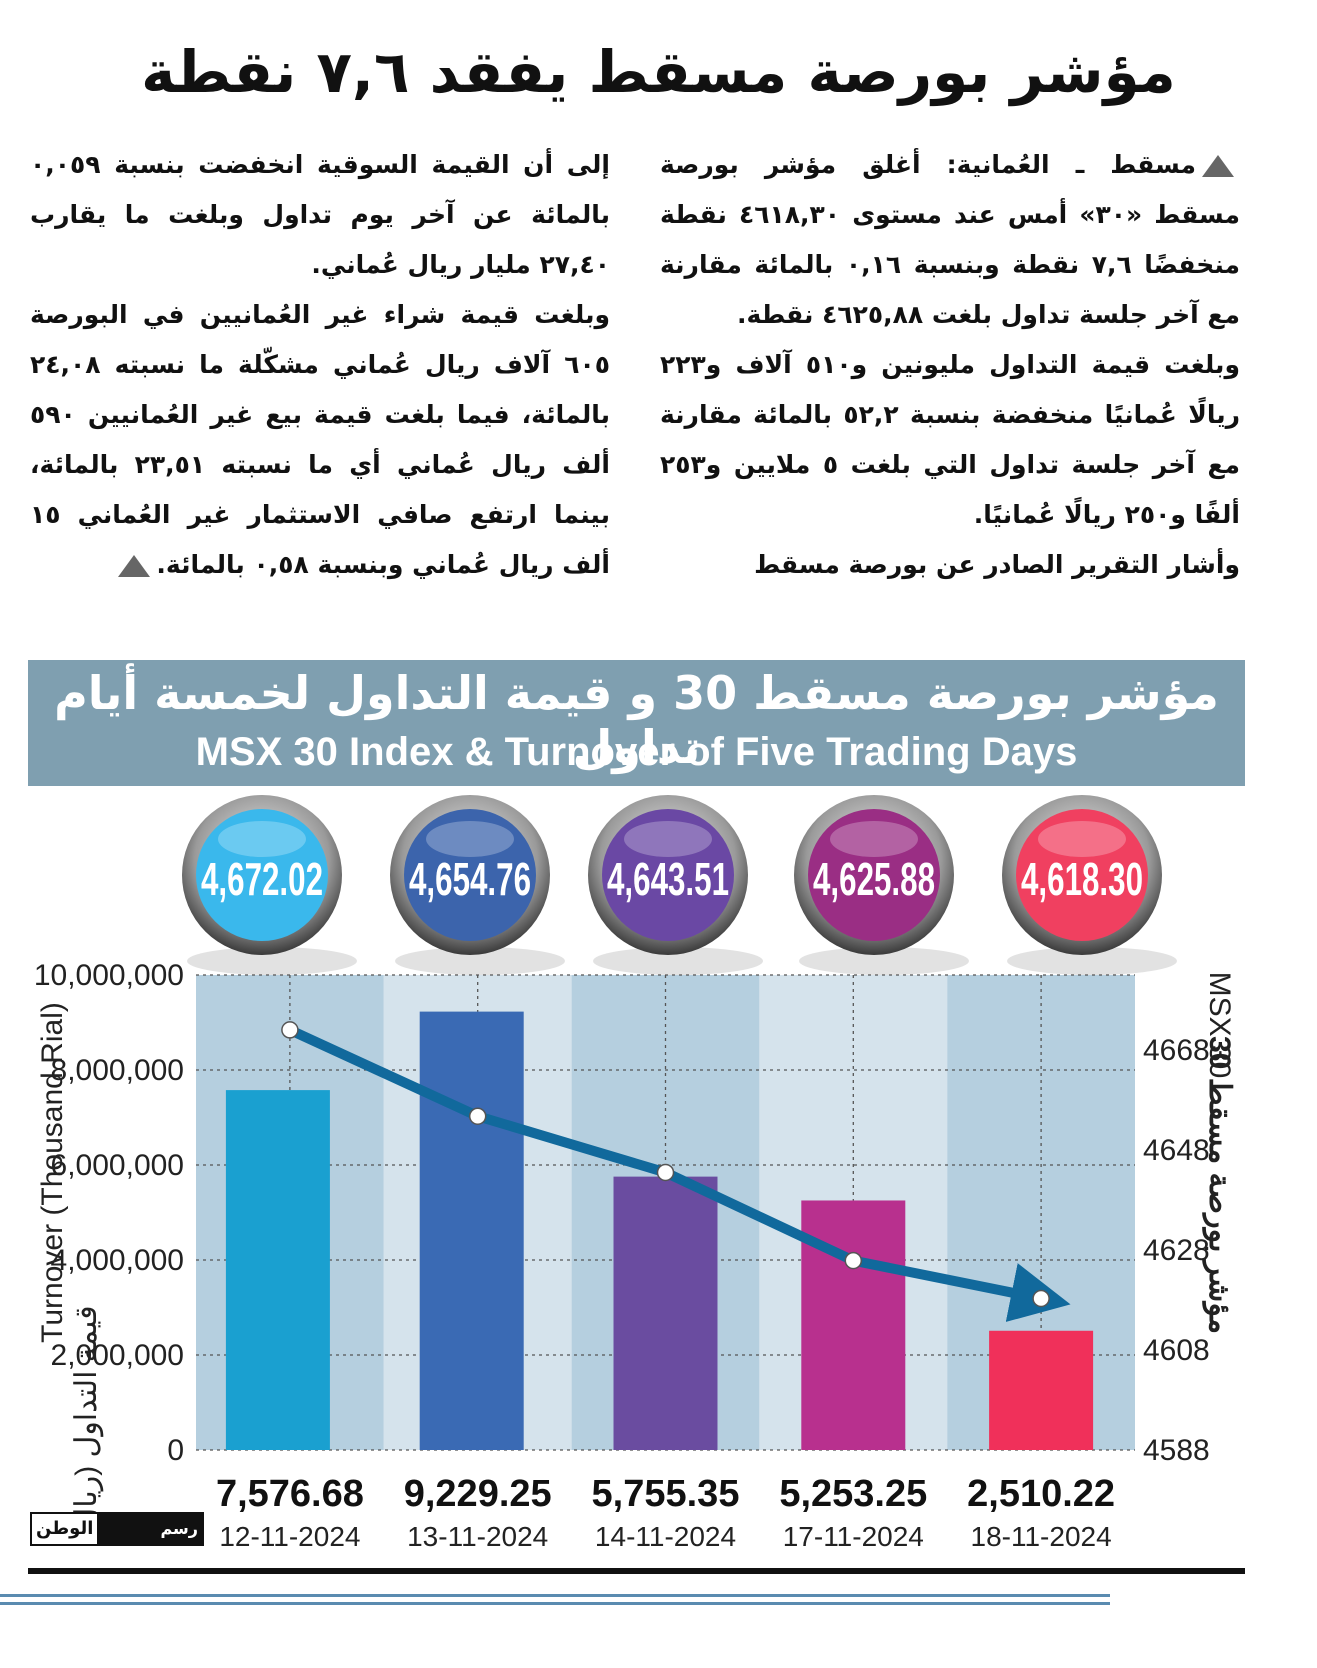 The height and width of the screenshot is (1668, 1317). I want to click on right-axis-title: MSX 30, so click(1219, 1025).